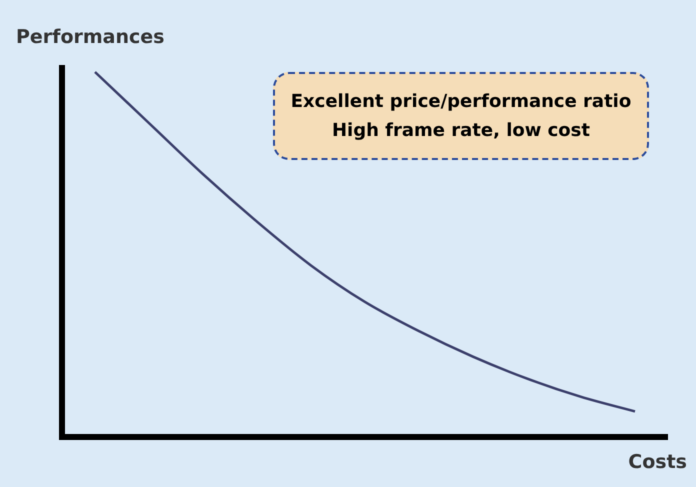 The image size is (696, 487). Describe the element at coordinates (657, 461) in the screenshot. I see `x-axis-title: Costs` at that location.